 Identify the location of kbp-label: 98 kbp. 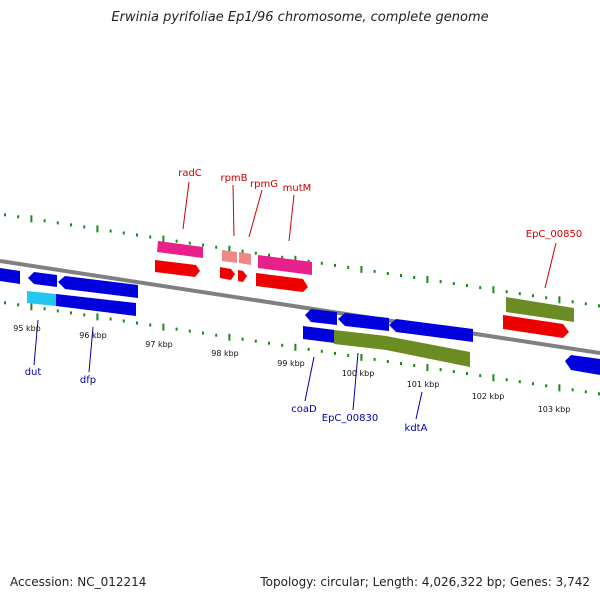
(225, 353).